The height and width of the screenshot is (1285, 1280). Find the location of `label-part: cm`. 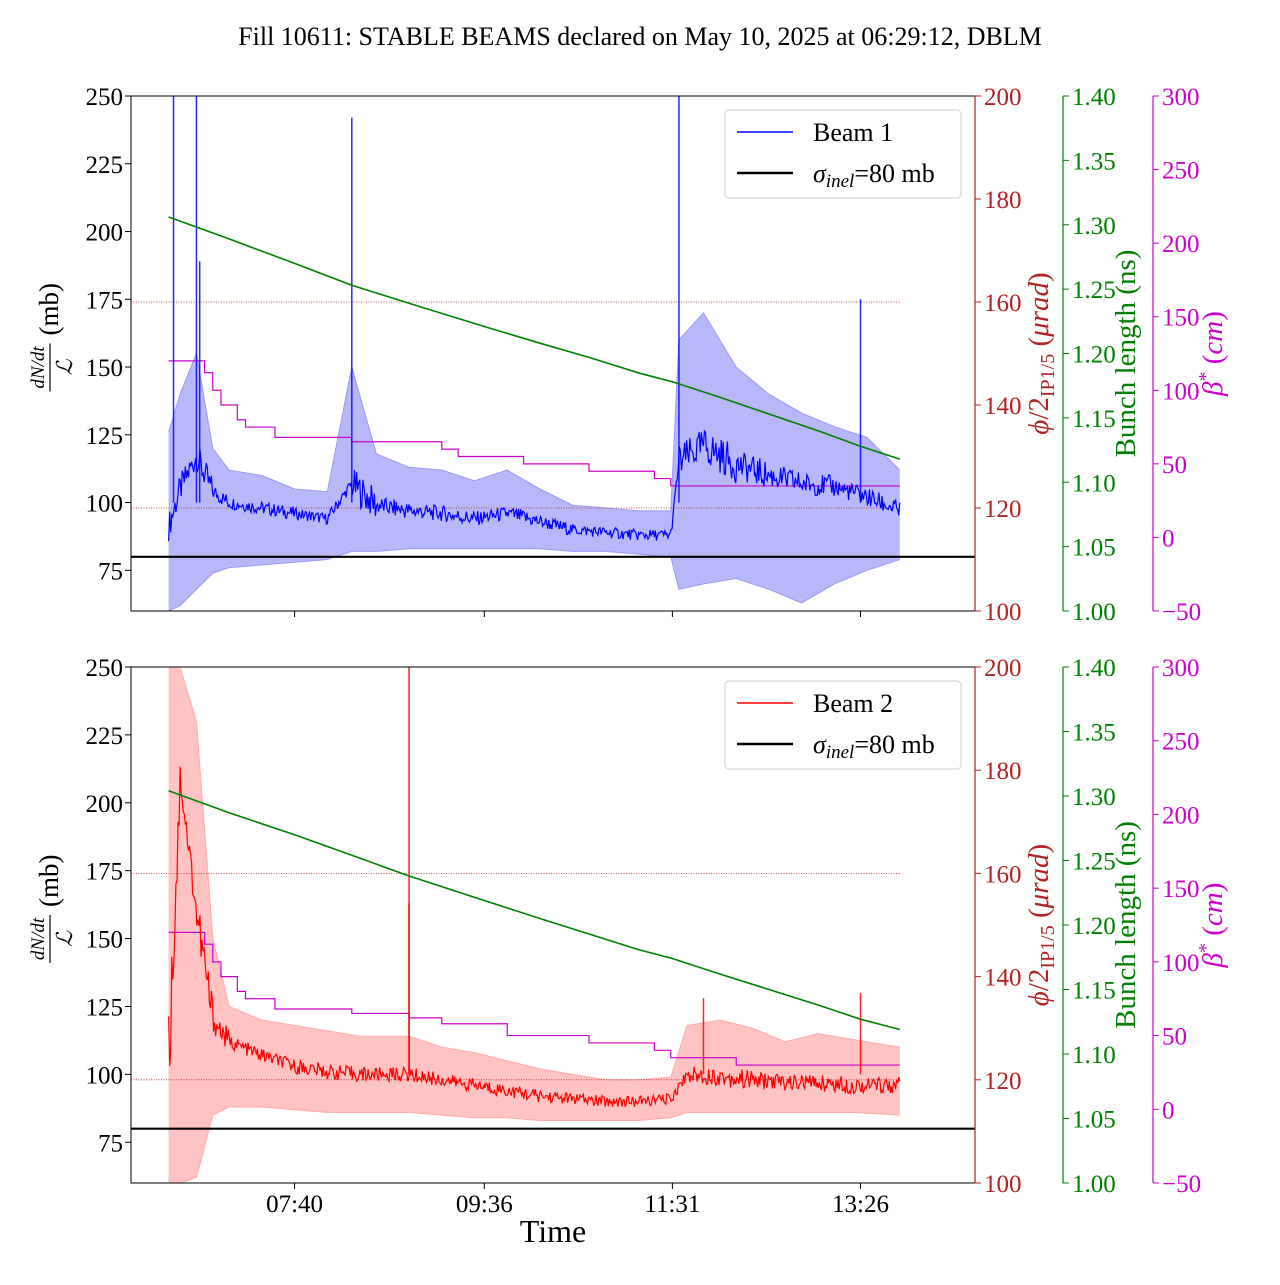

label-part: cm is located at coordinates (1213, 909).